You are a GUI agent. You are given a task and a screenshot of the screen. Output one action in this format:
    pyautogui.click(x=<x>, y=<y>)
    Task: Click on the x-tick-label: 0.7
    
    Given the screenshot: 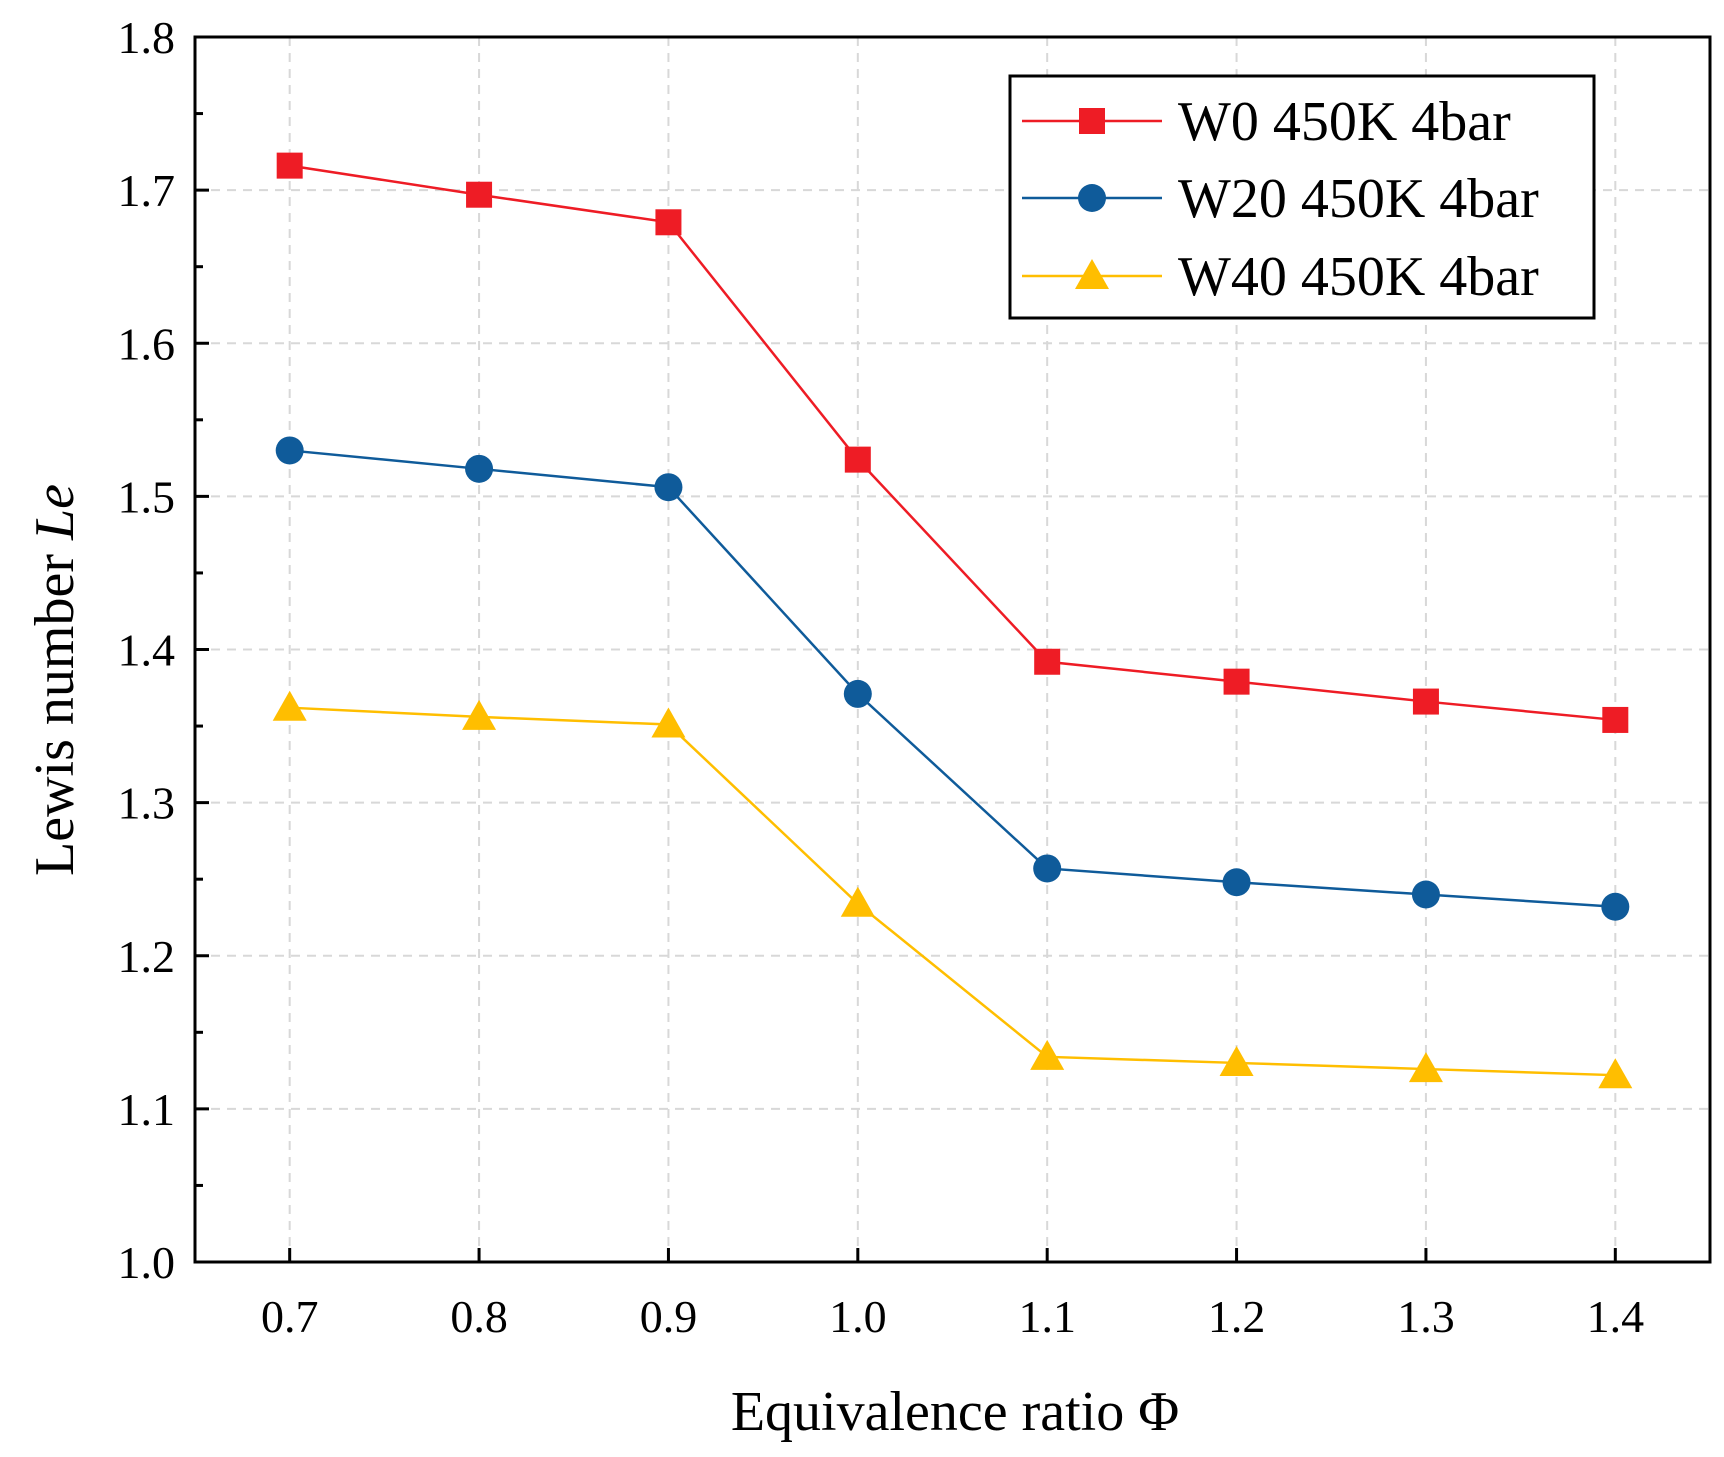 What is the action you would take?
    pyautogui.click(x=290, y=1316)
    